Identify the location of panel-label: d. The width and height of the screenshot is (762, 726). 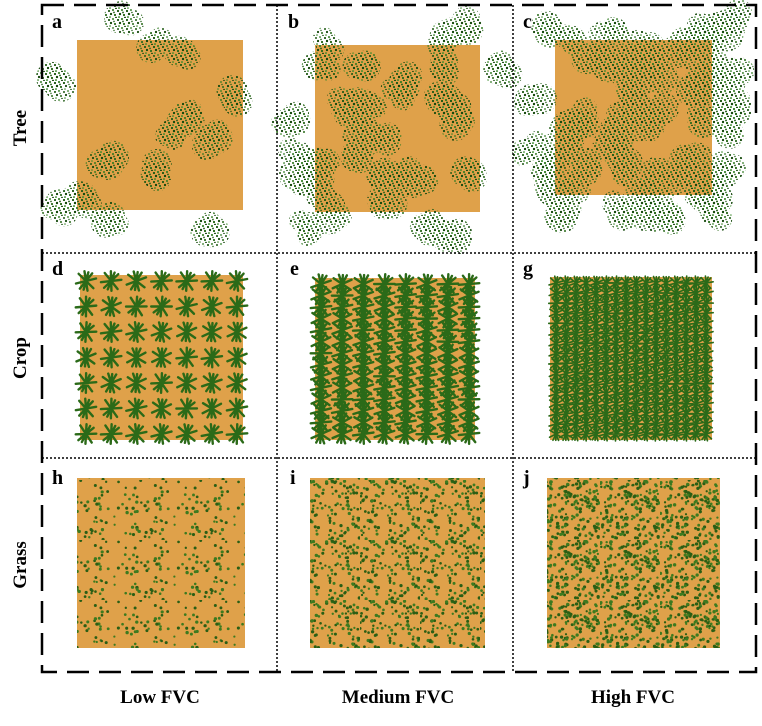
(57, 269).